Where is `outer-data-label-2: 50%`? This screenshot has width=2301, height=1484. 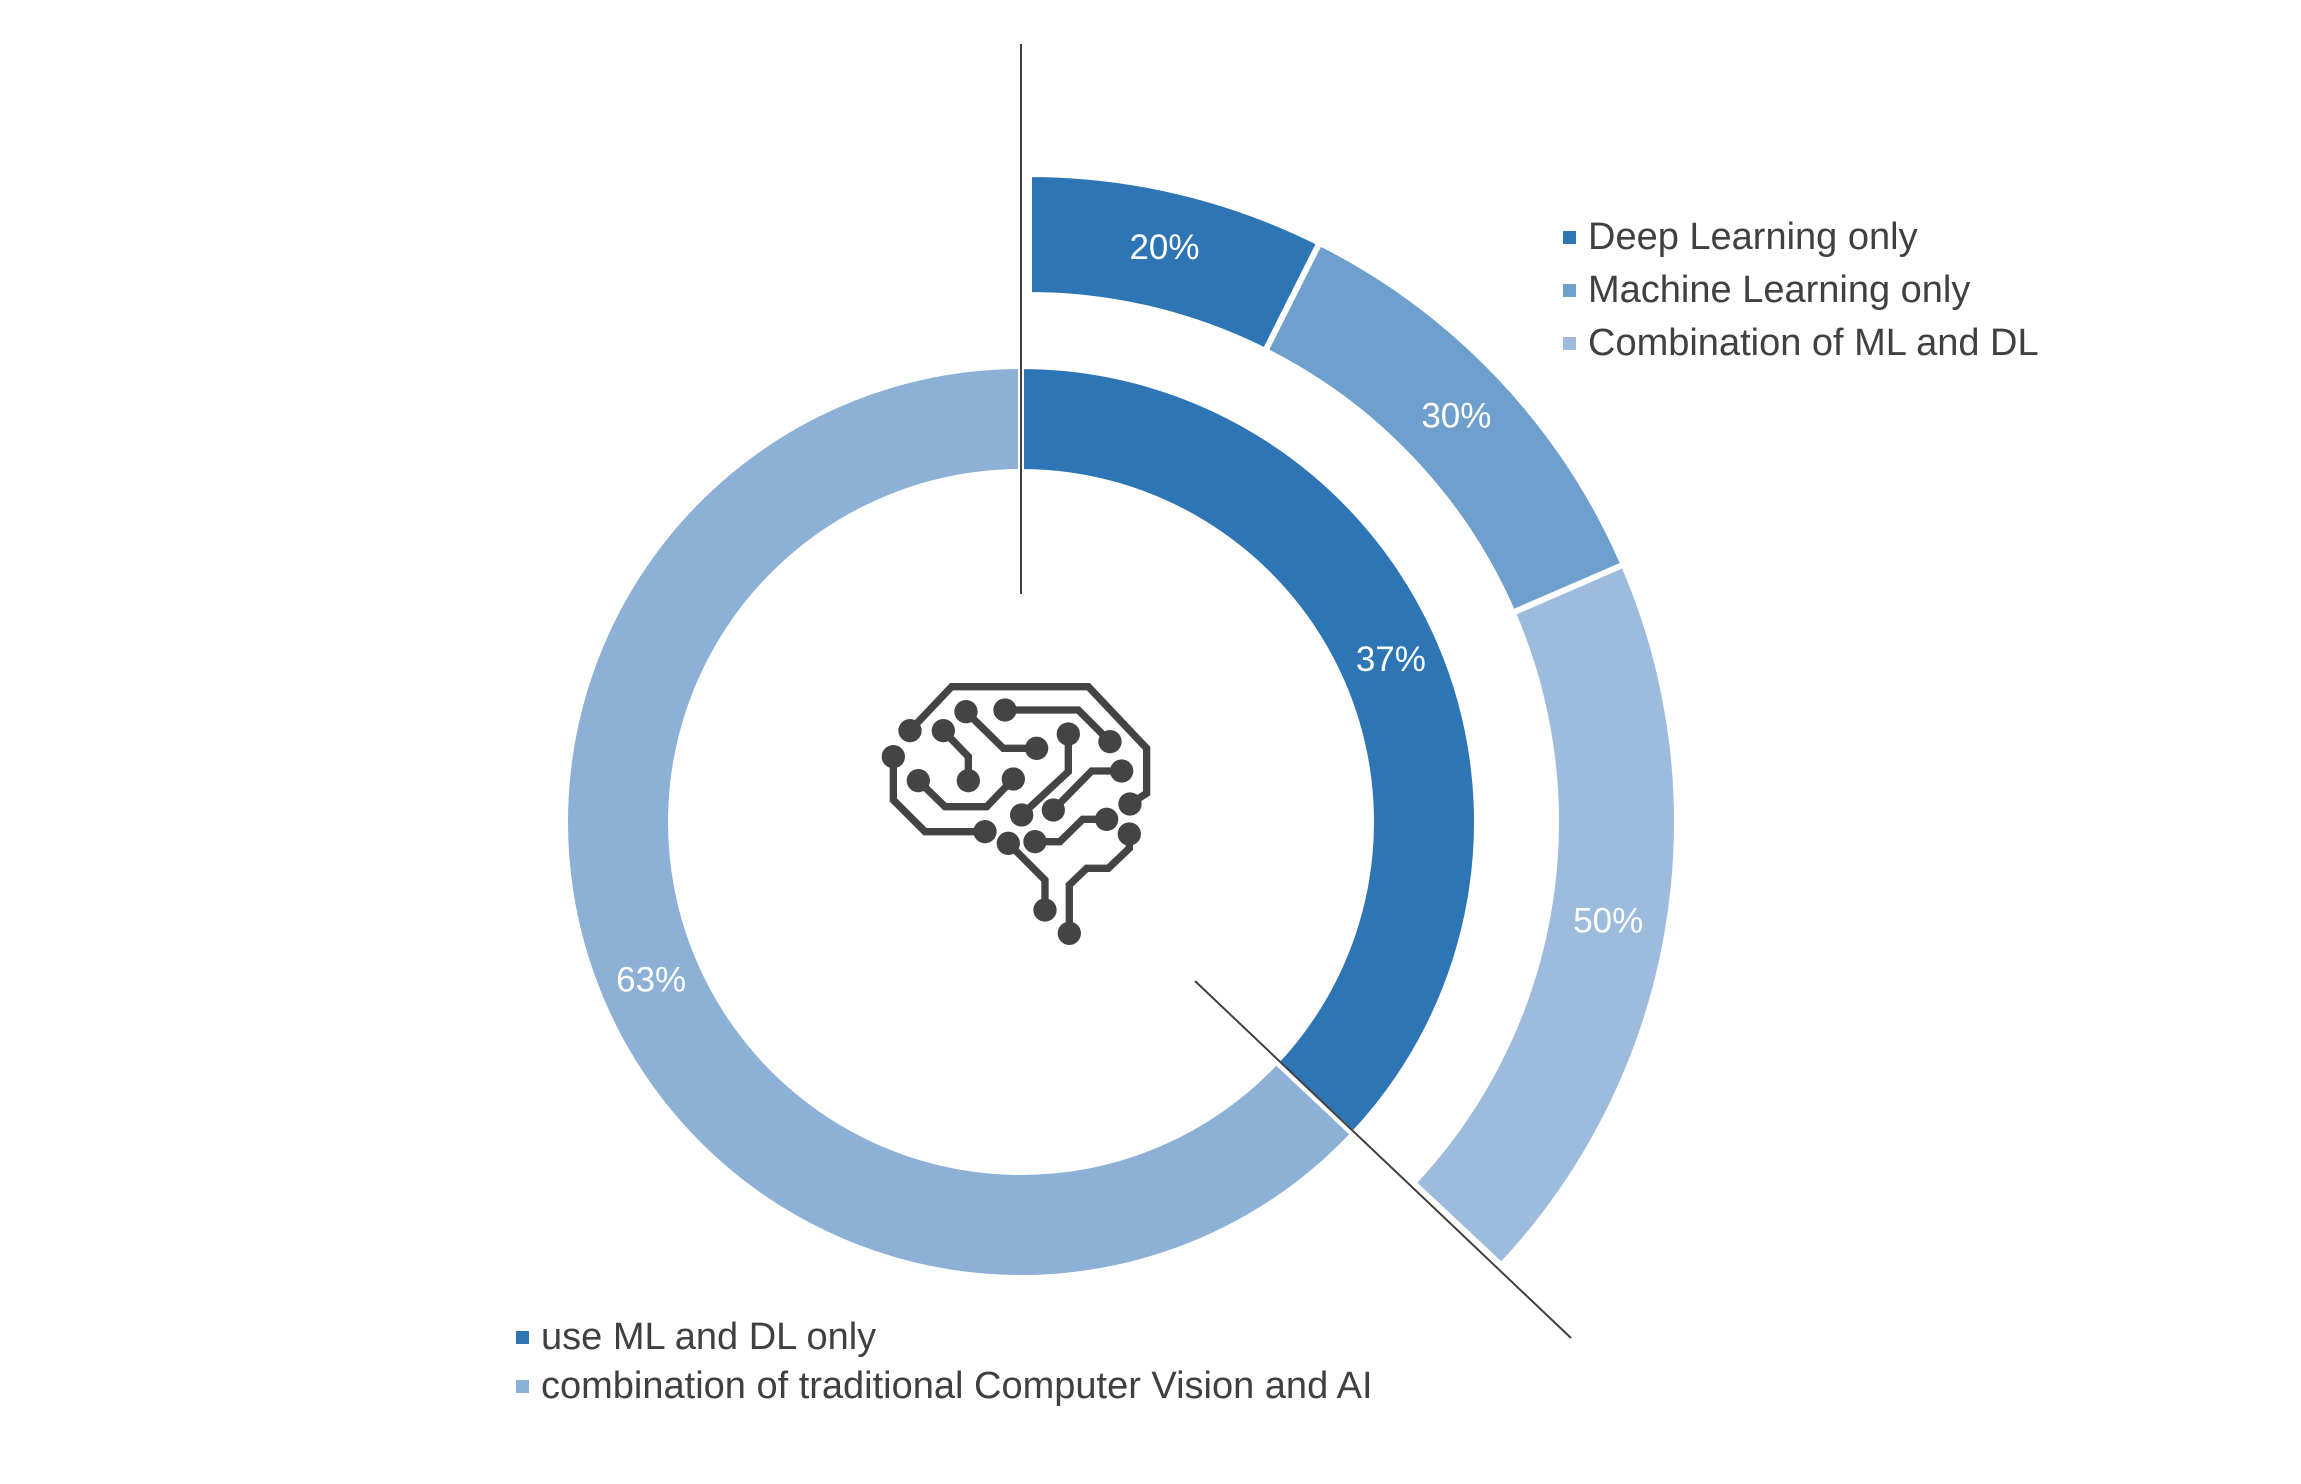 outer-data-label-2: 50% is located at coordinates (1608, 920).